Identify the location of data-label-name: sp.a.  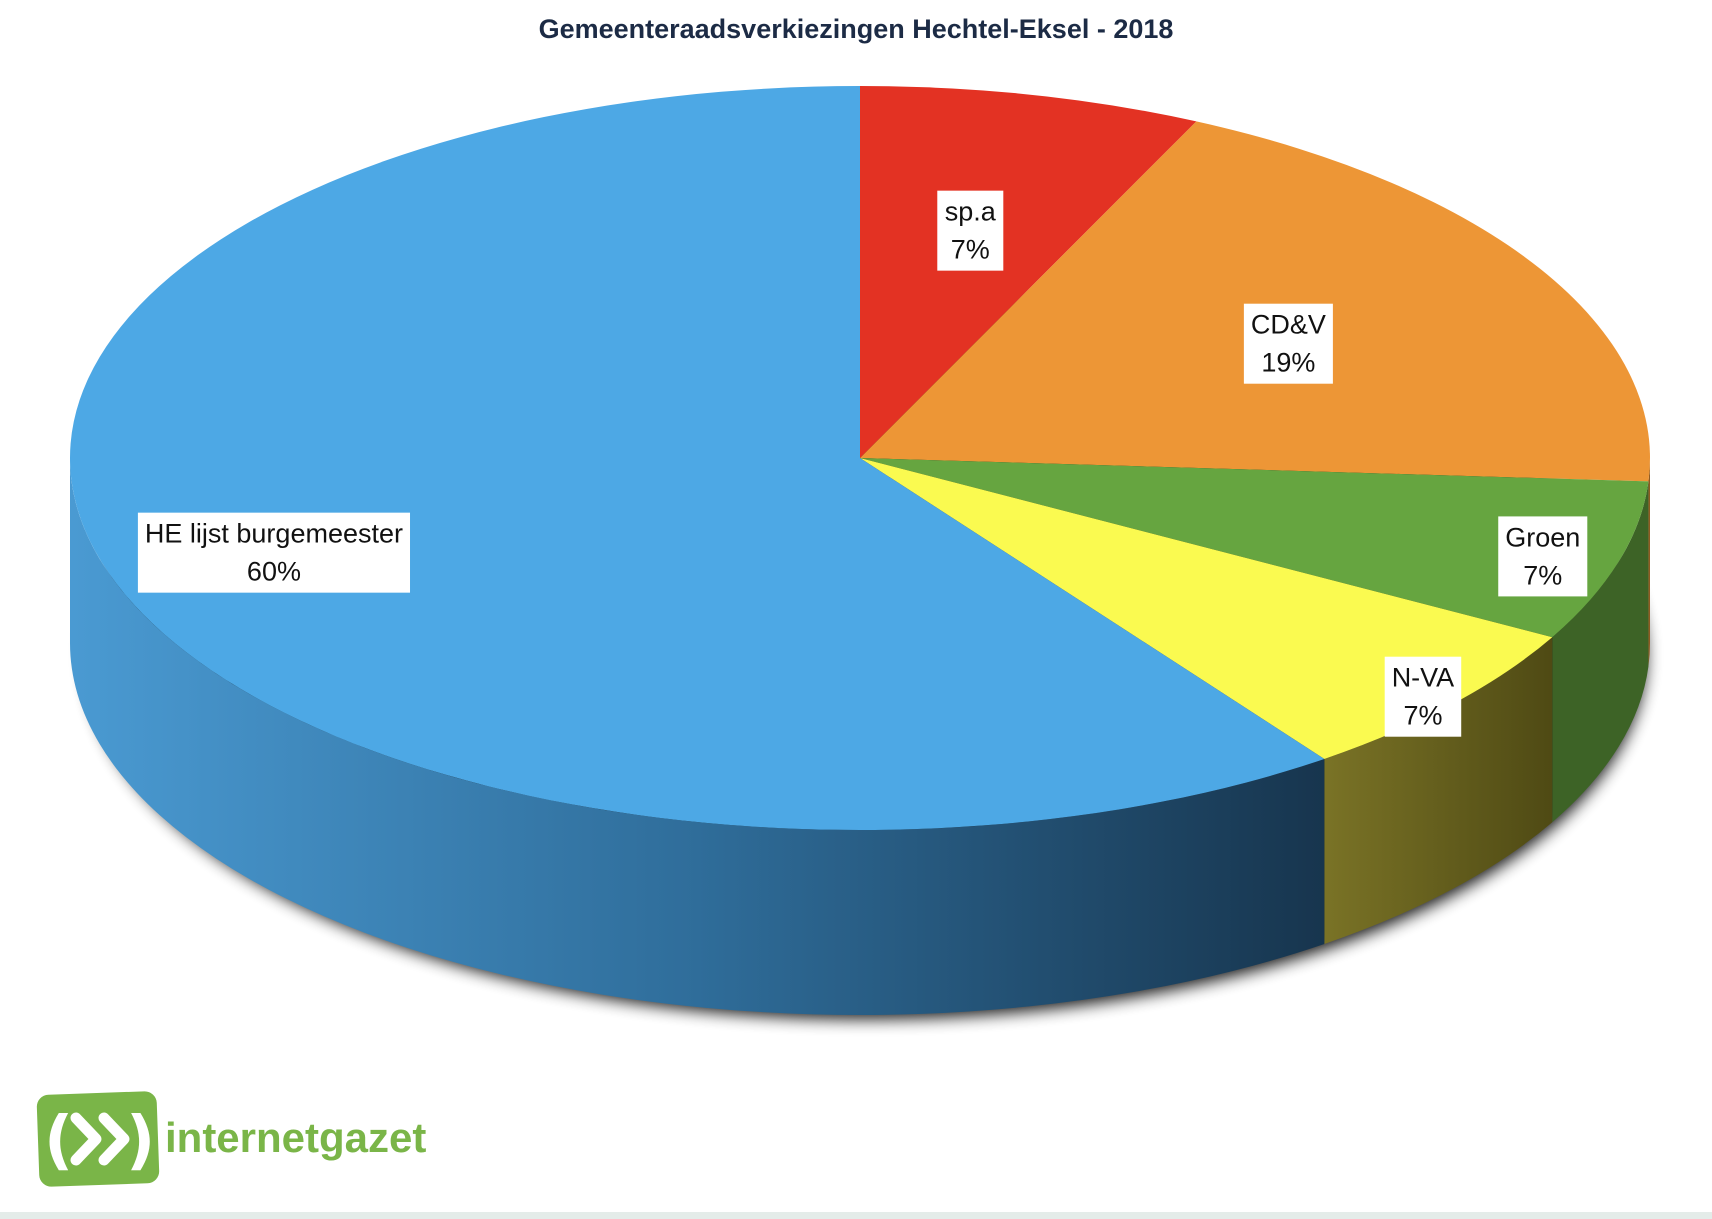
(971, 212).